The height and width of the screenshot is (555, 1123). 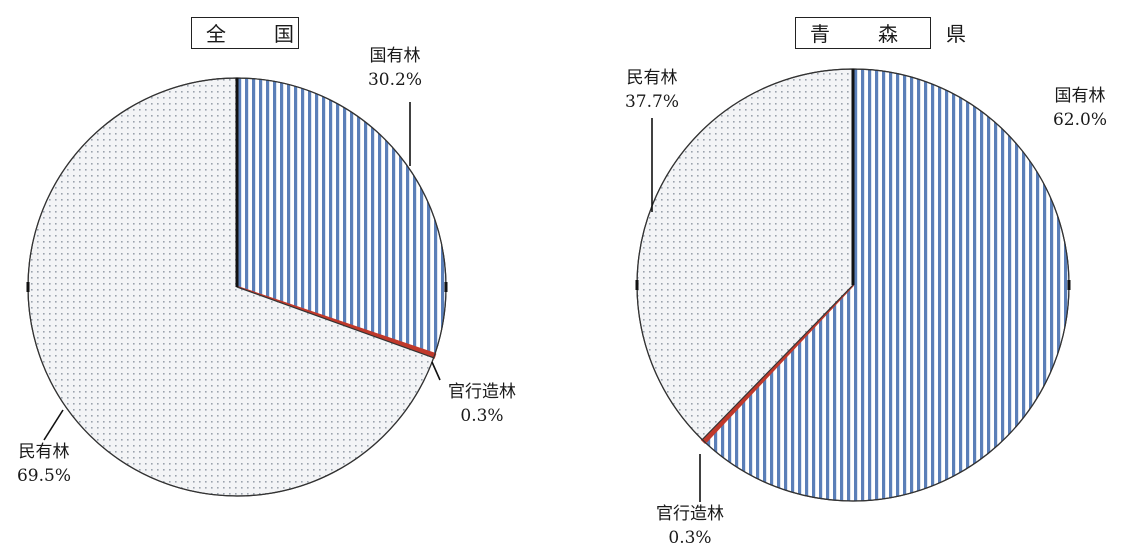 I want to click on chart-title-aomori: 青 森 県, so click(x=880, y=33).